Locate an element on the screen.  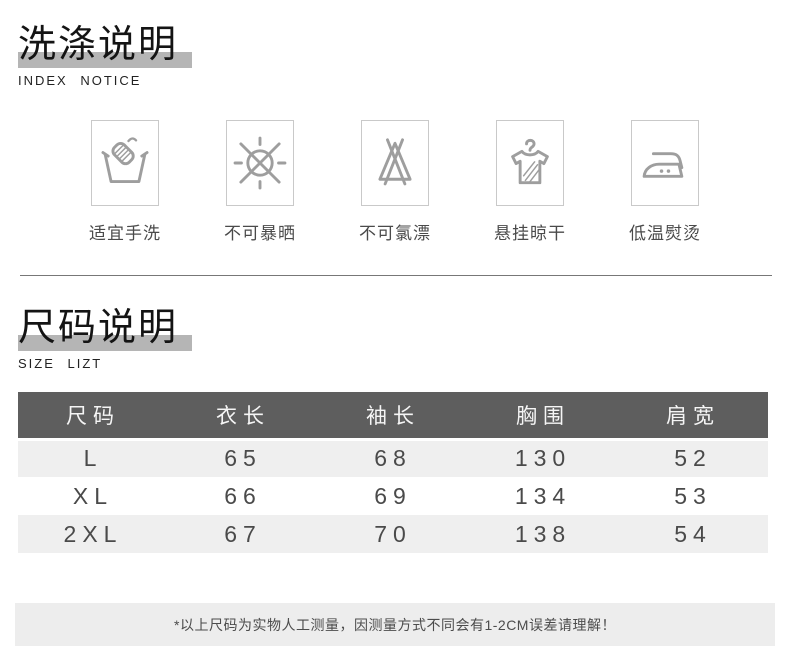
wash-item: 不可暴晒 is located at coordinates (260, 182).